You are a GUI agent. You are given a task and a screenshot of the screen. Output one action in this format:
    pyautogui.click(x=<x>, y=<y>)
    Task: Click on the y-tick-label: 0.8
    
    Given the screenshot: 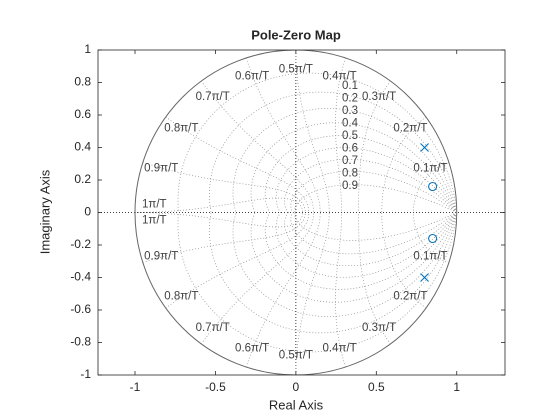 What is the action you would take?
    pyautogui.click(x=82, y=82)
    